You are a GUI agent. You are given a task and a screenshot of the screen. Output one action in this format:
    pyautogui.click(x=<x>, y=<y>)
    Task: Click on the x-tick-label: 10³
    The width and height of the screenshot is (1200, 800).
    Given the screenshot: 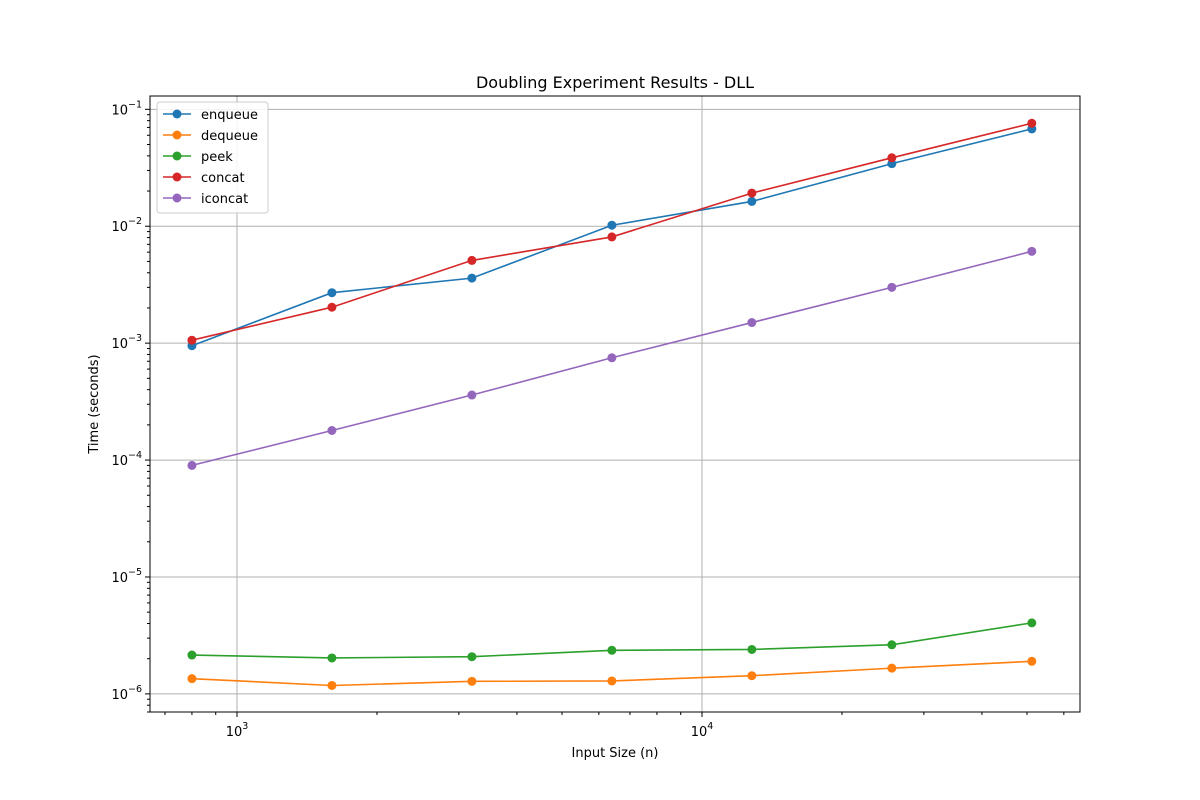 What is the action you would take?
    pyautogui.click(x=237, y=730)
    